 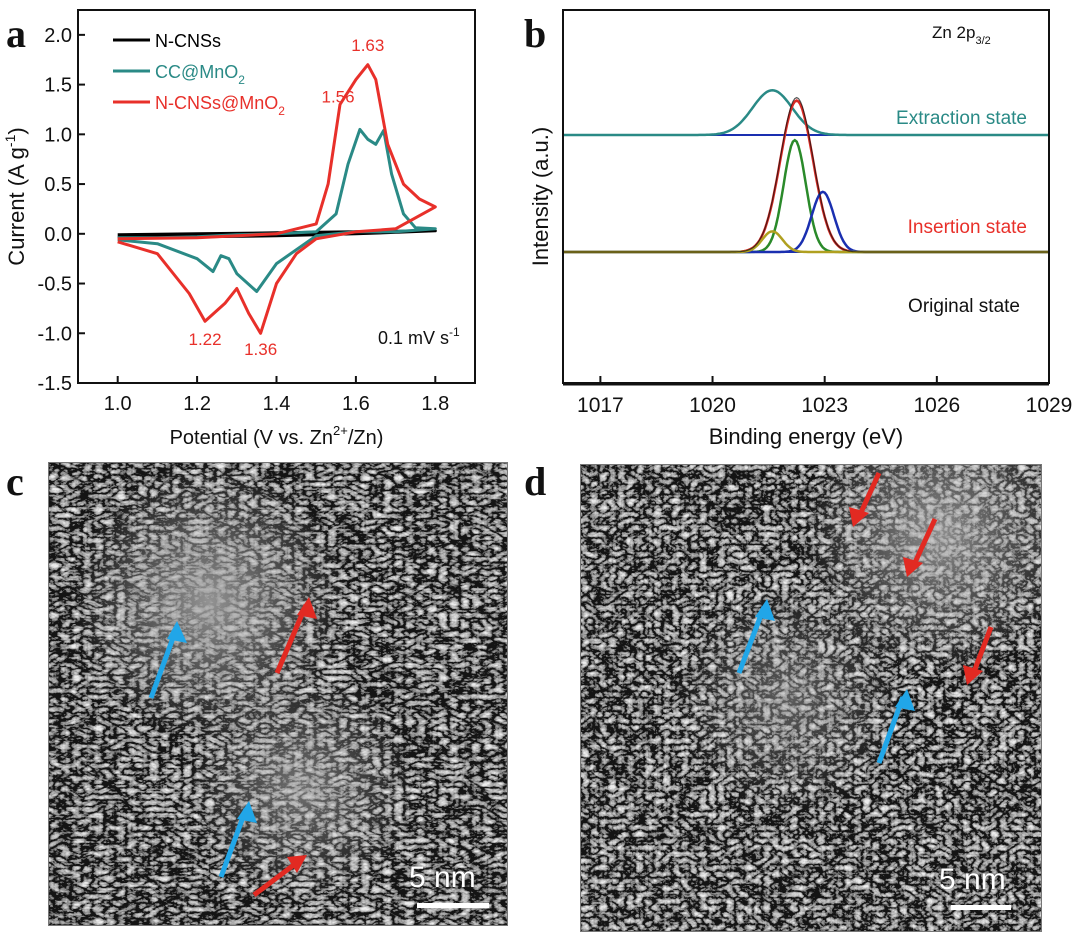 I want to click on ytick-label-a-1: -1.0, so click(x=55, y=334).